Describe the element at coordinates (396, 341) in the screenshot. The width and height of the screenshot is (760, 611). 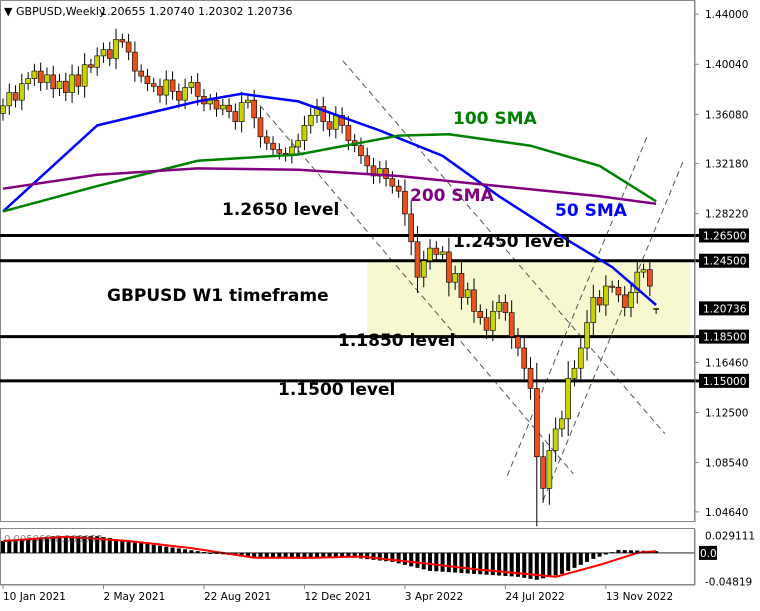
I see `level-1185-label: 1.1850 level` at that location.